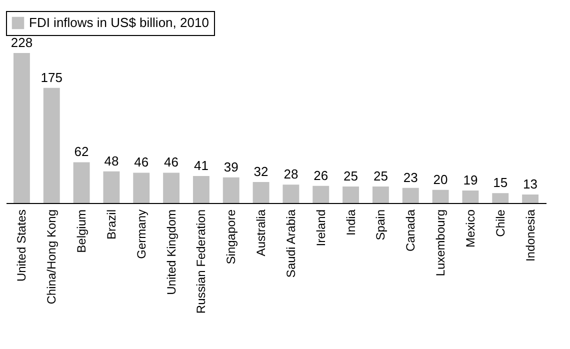 The height and width of the screenshot is (349, 570). Describe the element at coordinates (321, 228) in the screenshot. I see `x-tick-label: Ireland` at that location.